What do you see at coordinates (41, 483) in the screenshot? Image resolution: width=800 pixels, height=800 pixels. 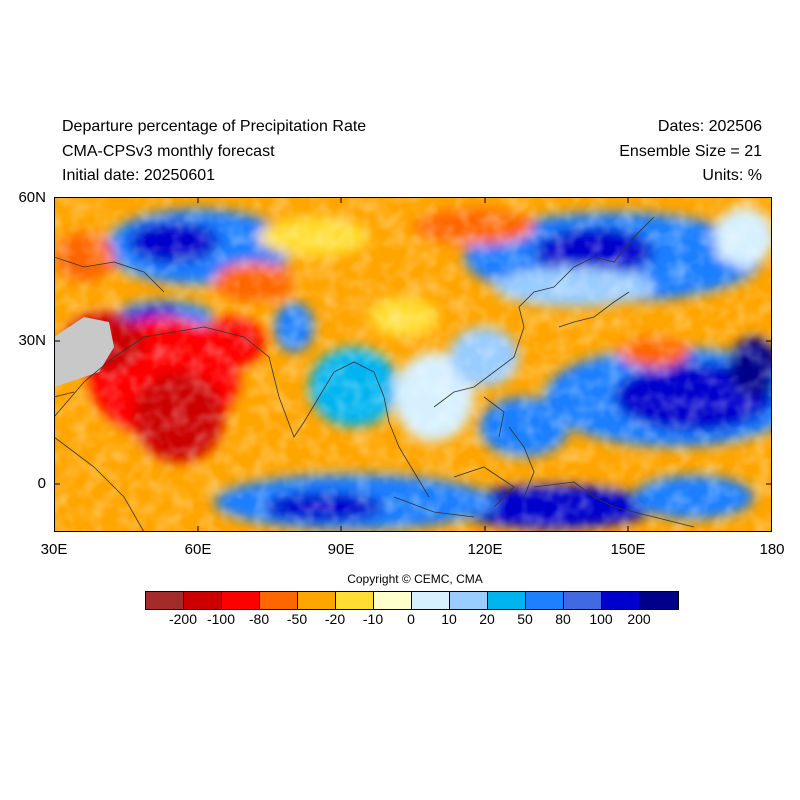 I see `lat-label-0: 0` at bounding box center [41, 483].